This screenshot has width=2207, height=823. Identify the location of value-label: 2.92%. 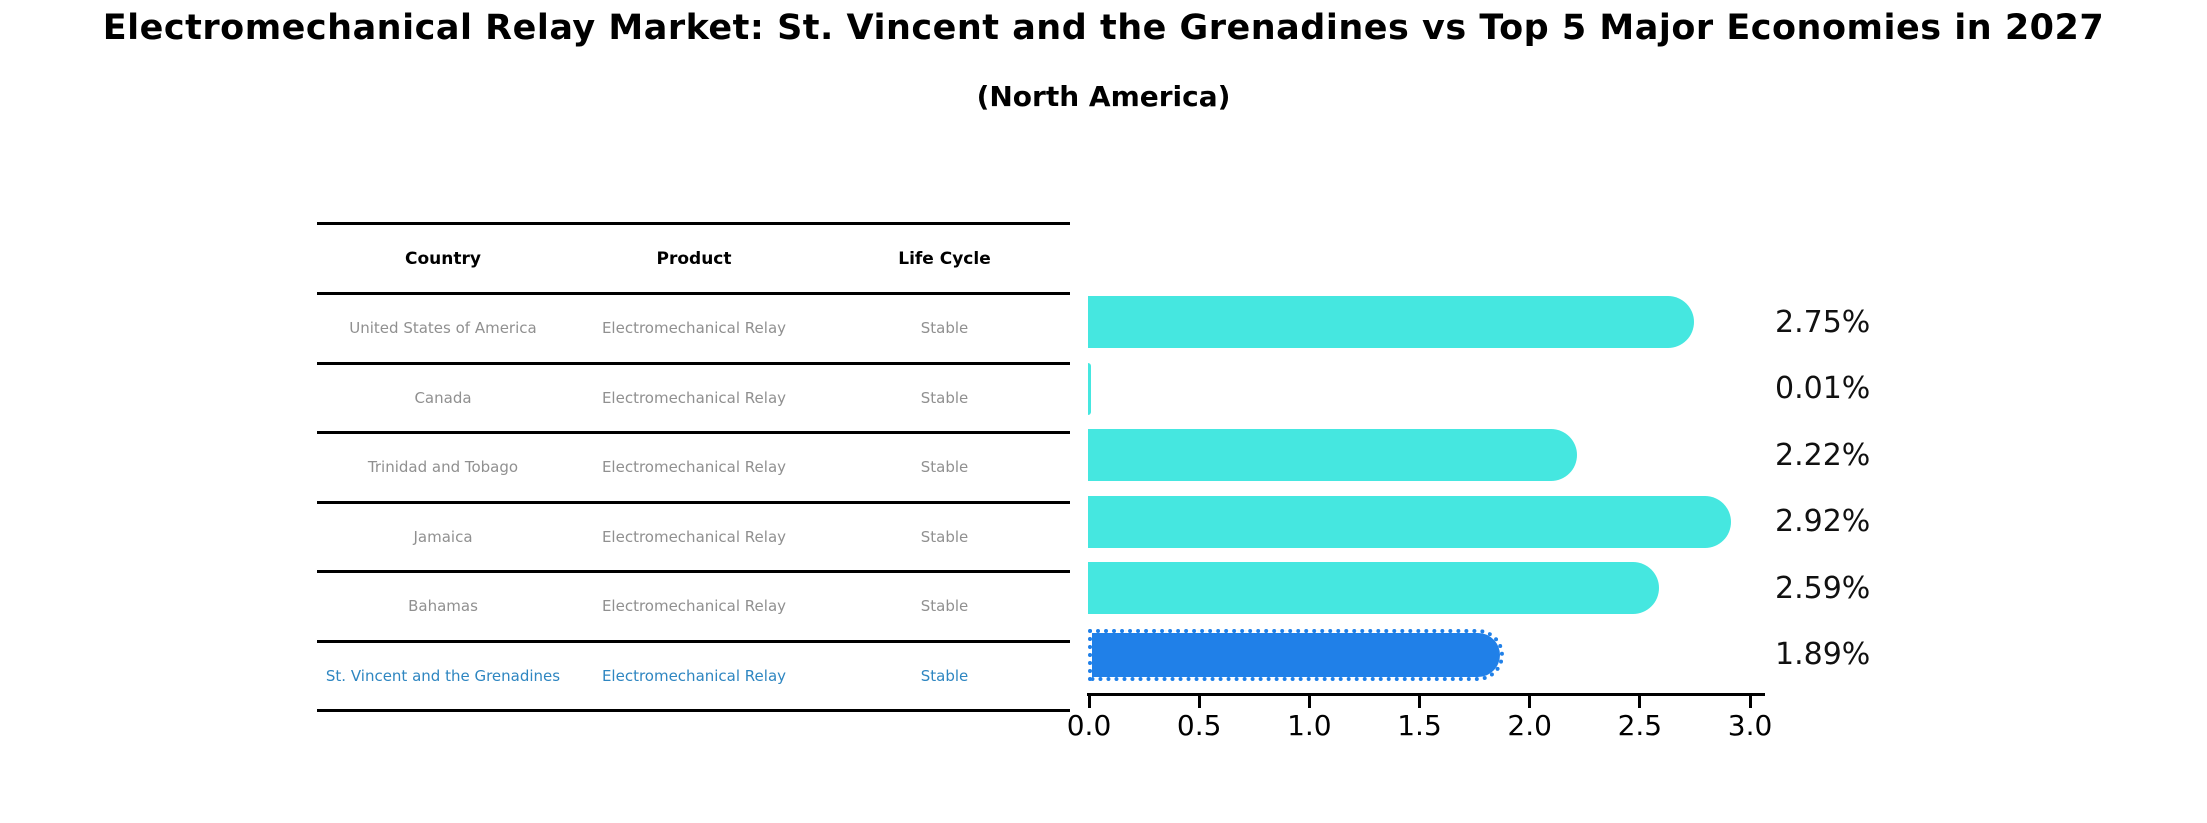
(1823, 522).